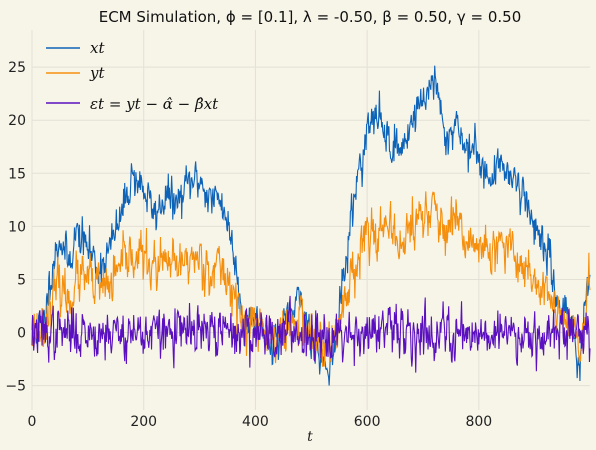 The width and height of the screenshot is (596, 450). I want to click on legend-label-xt: xt, so click(97, 48).